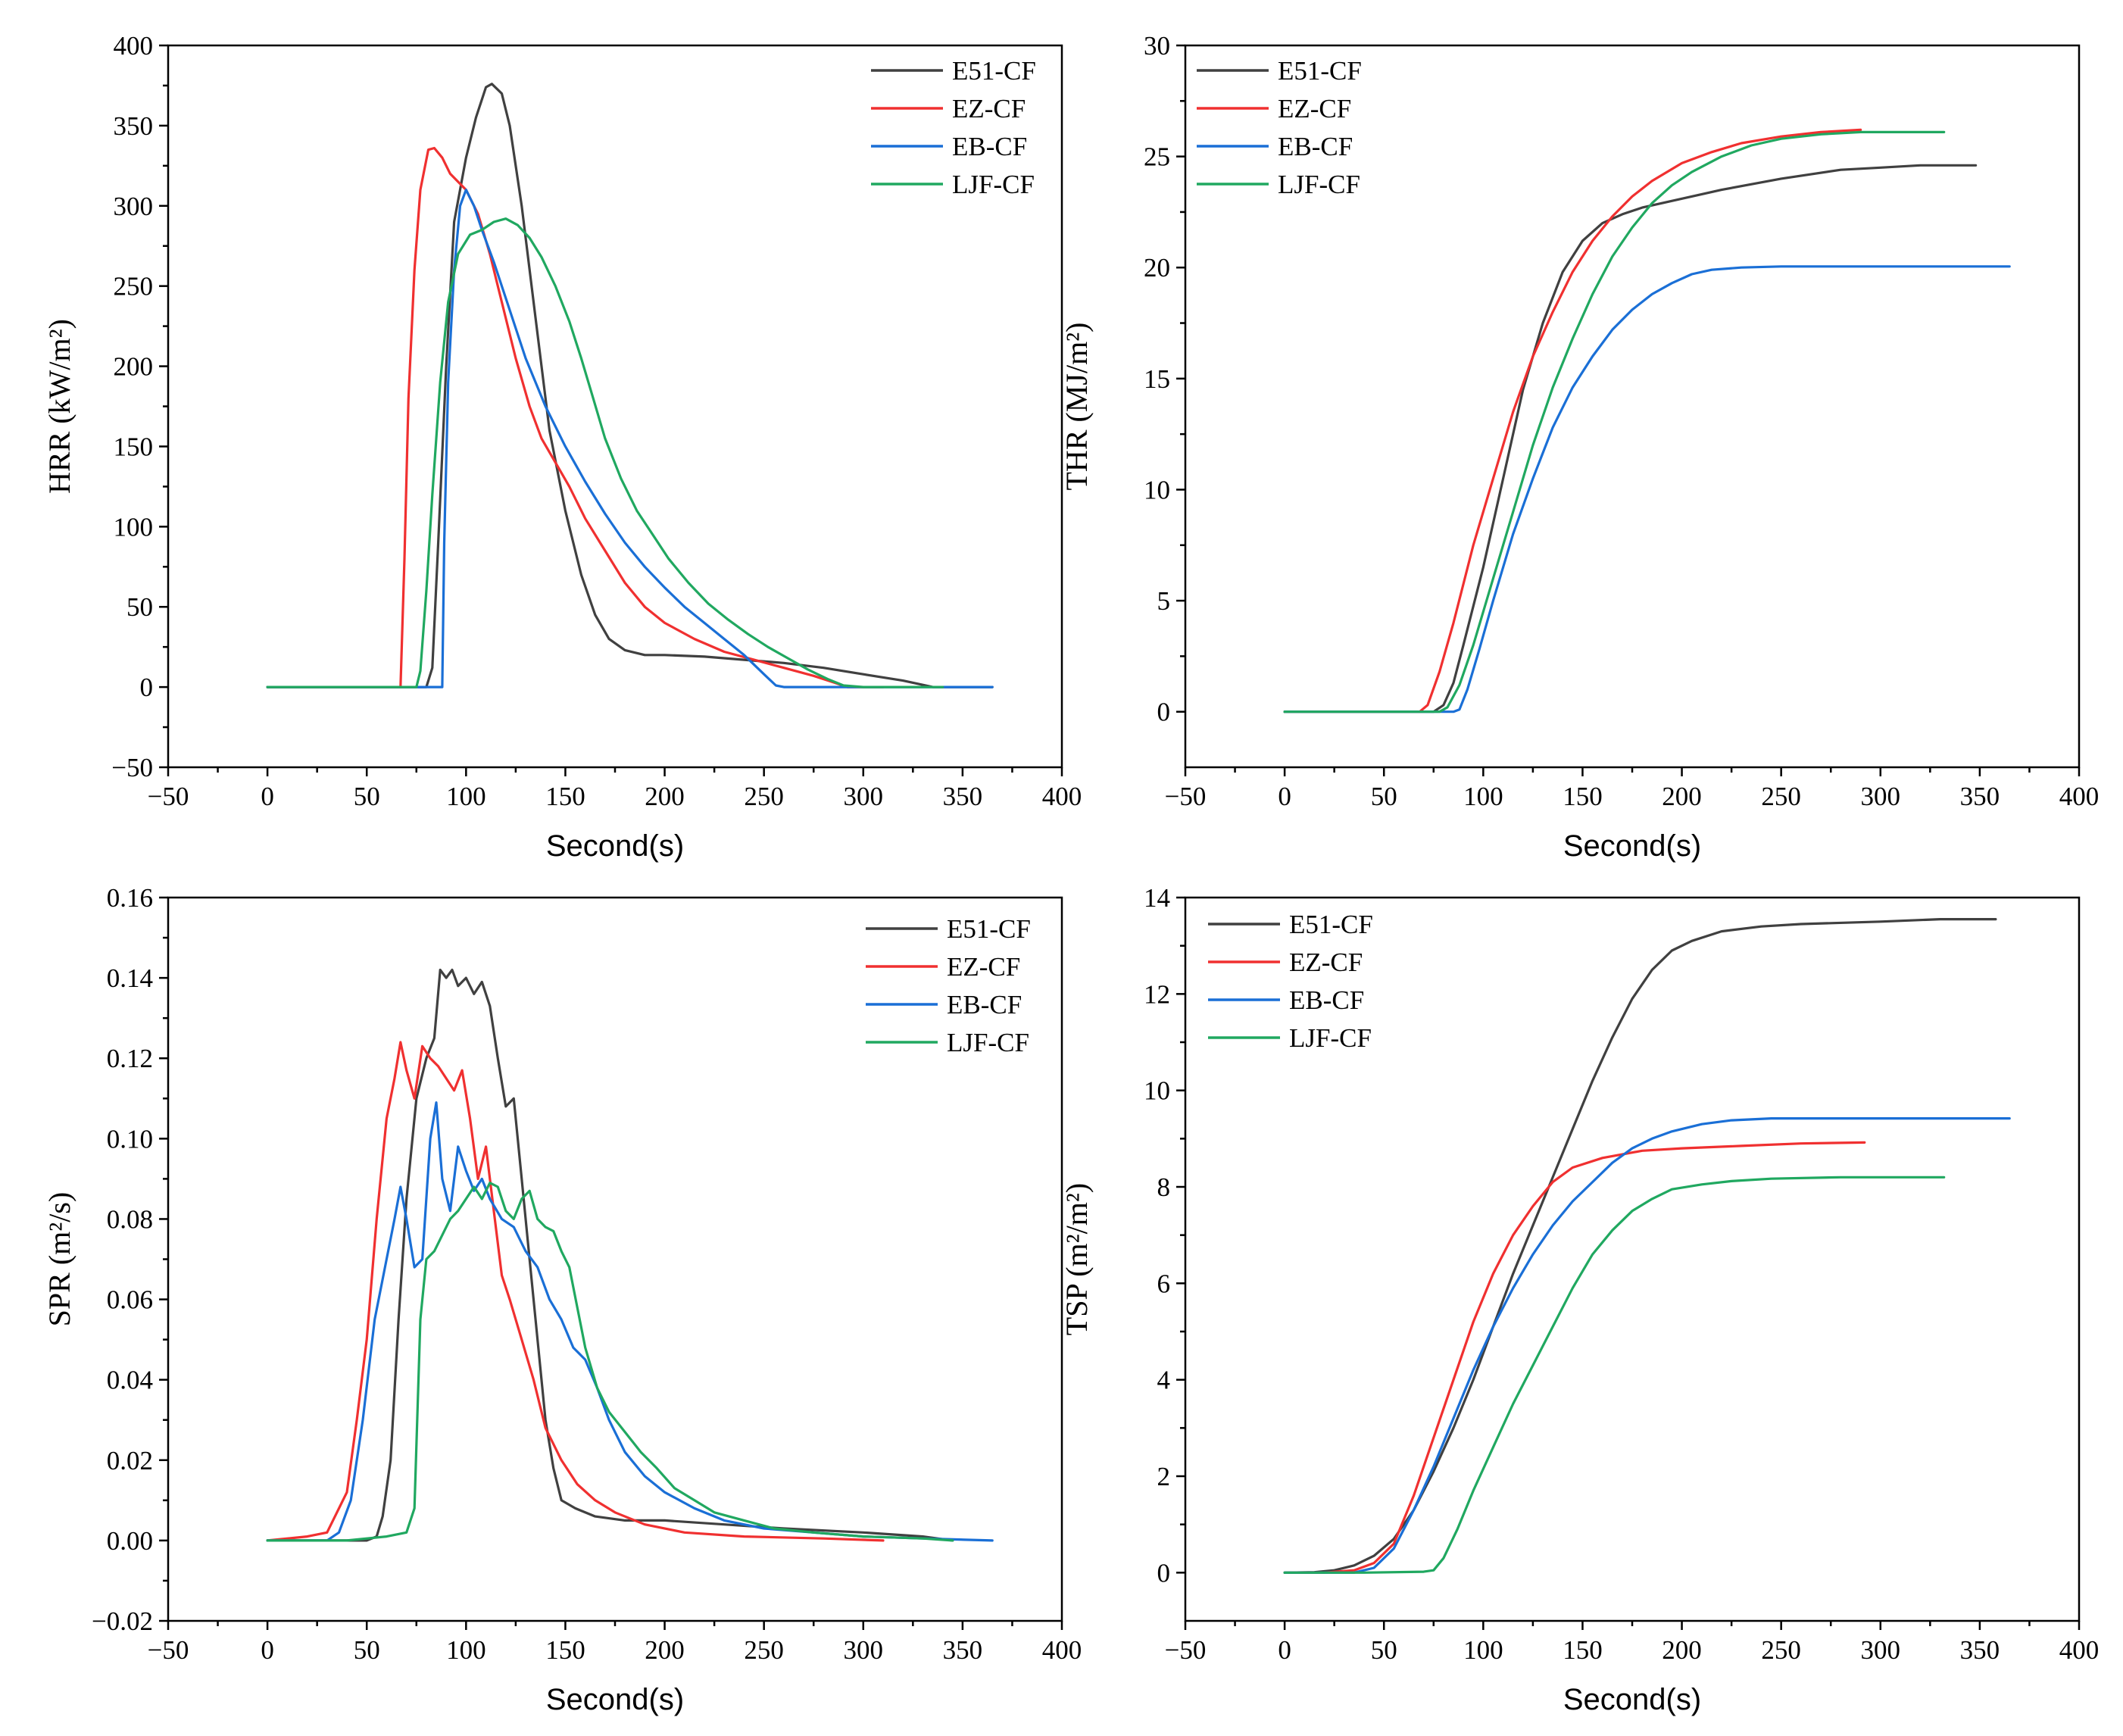 Image resolution: width=2123 pixels, height=1736 pixels. Describe the element at coordinates (466, 1650) in the screenshot. I see `spr-x-tick-label: 100` at that location.